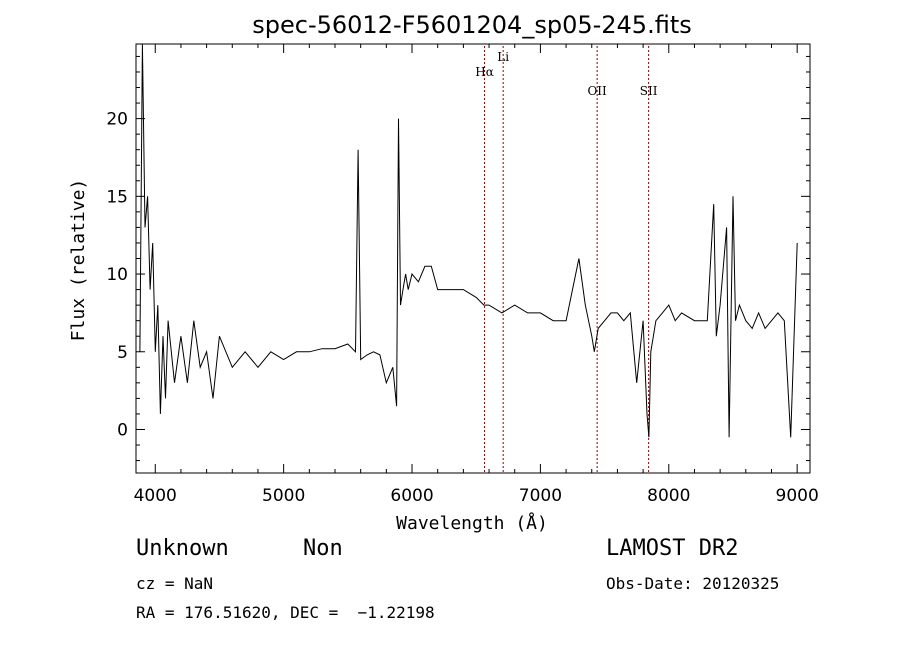 Image resolution: width=900 pixels, height=649 pixels. Describe the element at coordinates (175, 583) in the screenshot. I see `redshift-cz: cz = NaN` at that location.